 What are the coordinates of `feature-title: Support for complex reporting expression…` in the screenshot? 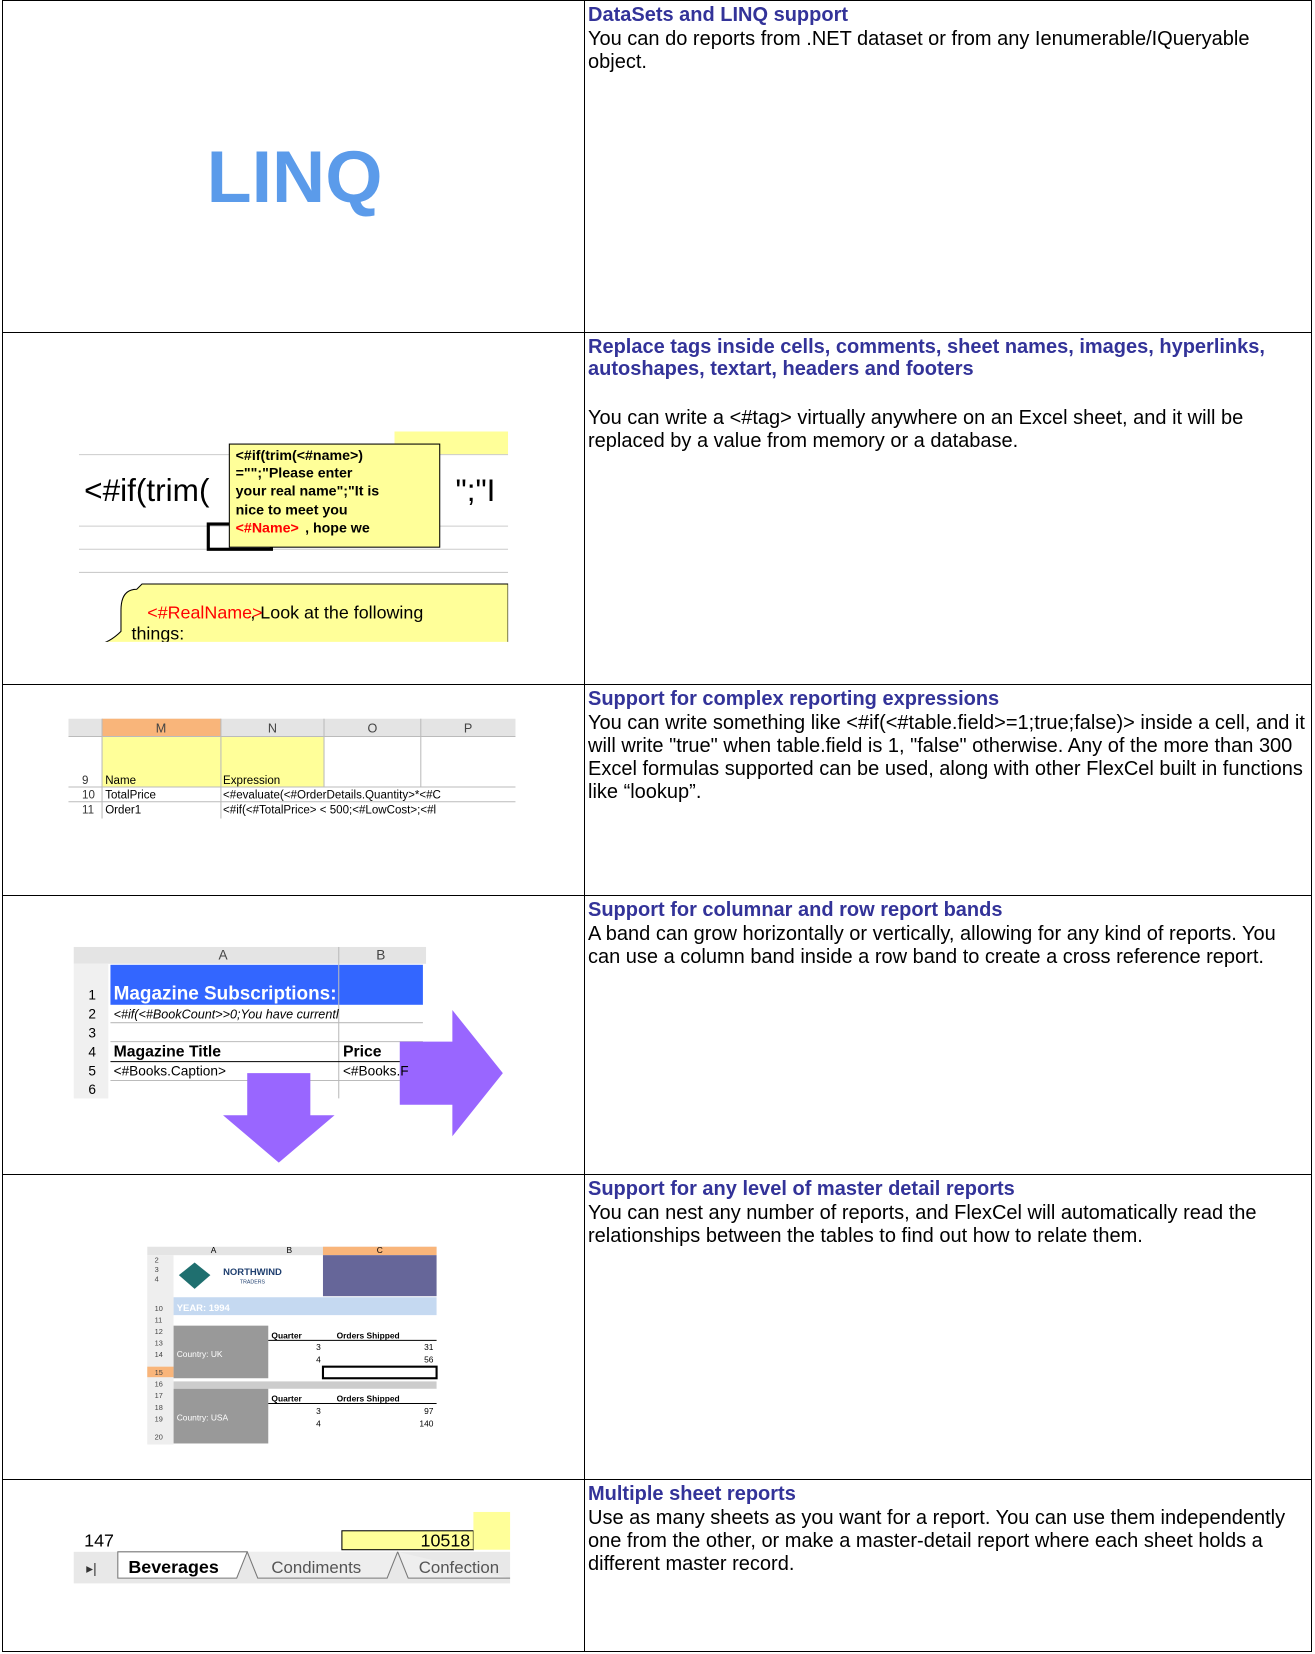 It's located at (794, 699).